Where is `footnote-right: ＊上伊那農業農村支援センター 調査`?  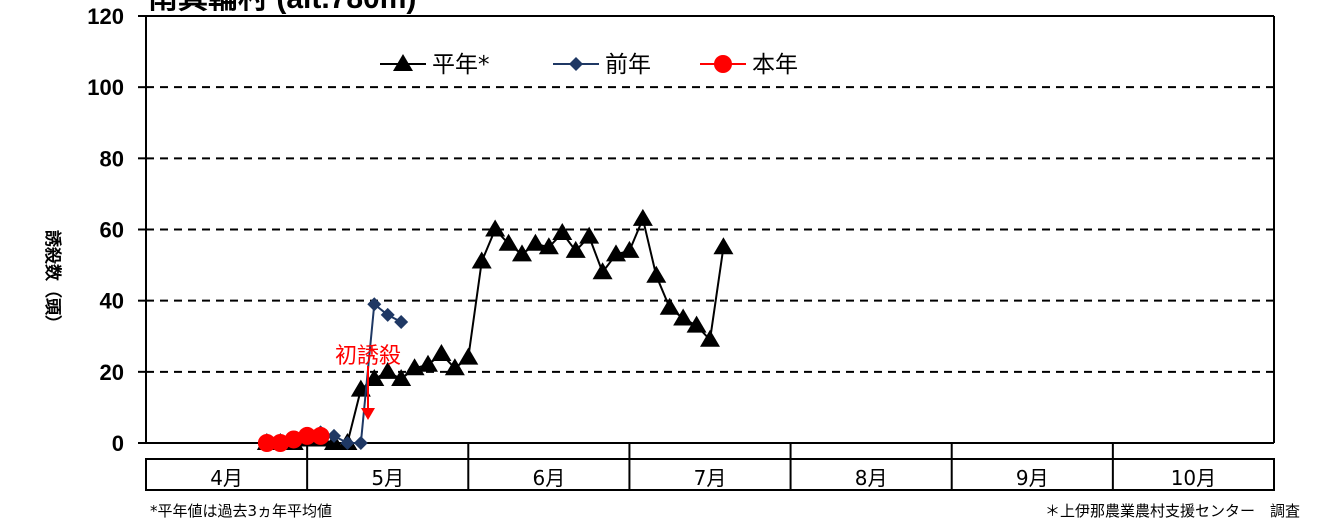 footnote-right: ＊上伊那農業農村支援センター 調査 is located at coordinates (1172, 511).